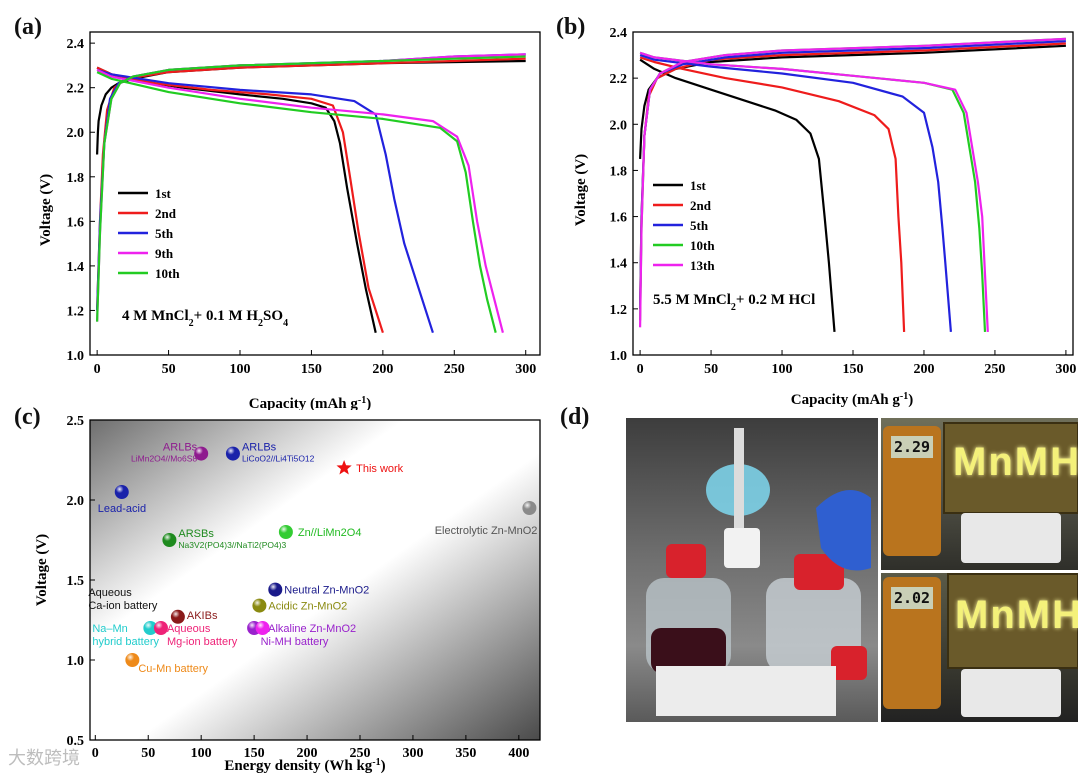 Image resolution: width=1080 pixels, height=776 pixels. I want to click on chart-b-ylabel: Voltage (V), so click(581, 190).